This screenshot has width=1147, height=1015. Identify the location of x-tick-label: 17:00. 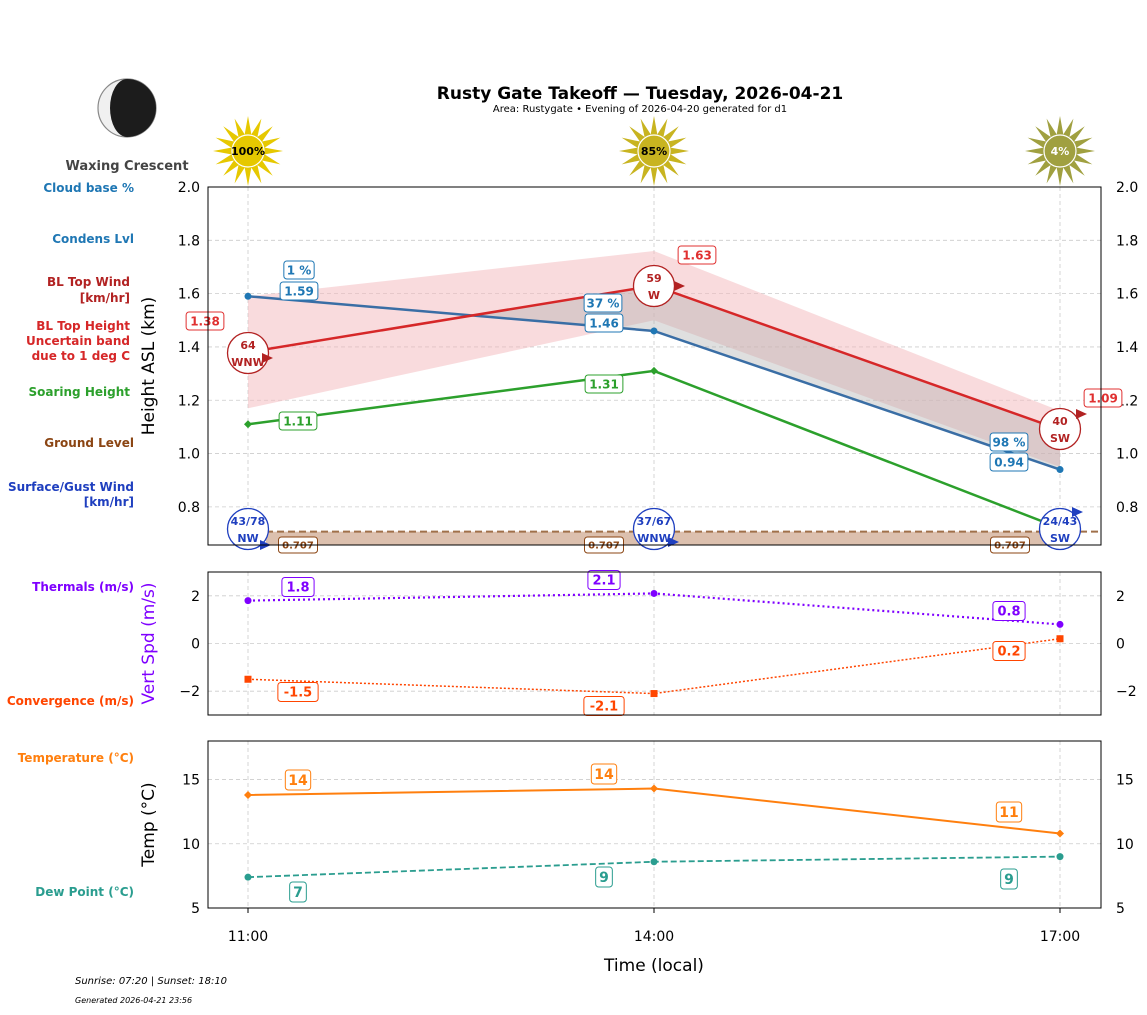
(1060, 937).